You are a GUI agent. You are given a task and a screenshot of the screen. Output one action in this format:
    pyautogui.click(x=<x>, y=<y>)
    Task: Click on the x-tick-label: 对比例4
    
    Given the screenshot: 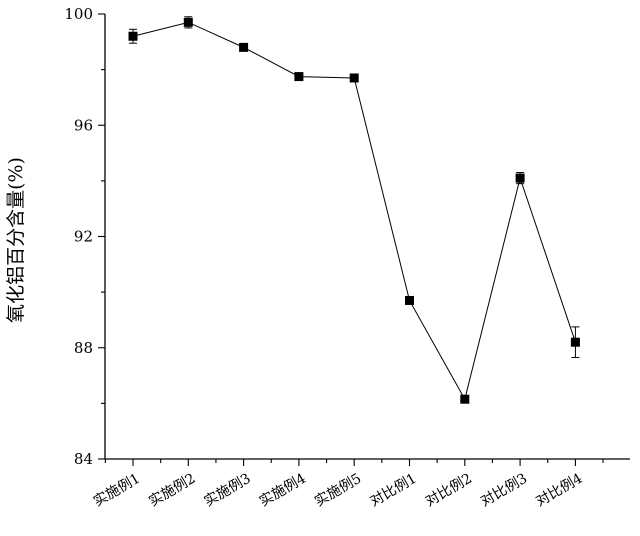 What is the action you would take?
    pyautogui.click(x=559, y=490)
    